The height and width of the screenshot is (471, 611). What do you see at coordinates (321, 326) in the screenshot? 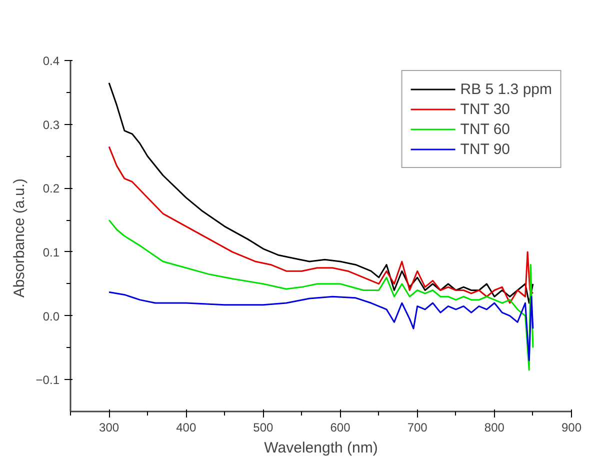
I see `line-series` at bounding box center [321, 326].